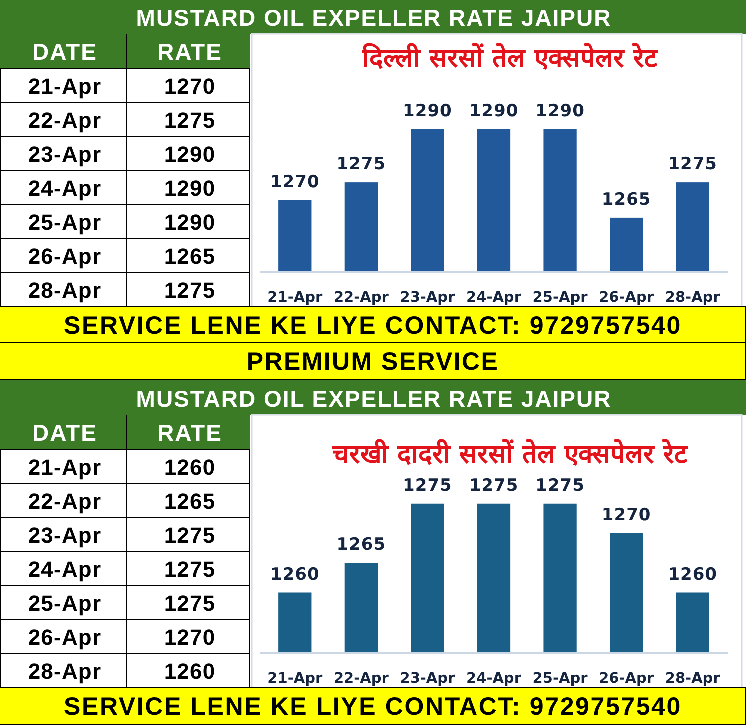 This screenshot has height=725, width=746. What do you see at coordinates (510, 455) in the screenshot?
I see `chart-subtitle: चरखी दादरी सरसों तेल एक्सपेलर रेट` at bounding box center [510, 455].